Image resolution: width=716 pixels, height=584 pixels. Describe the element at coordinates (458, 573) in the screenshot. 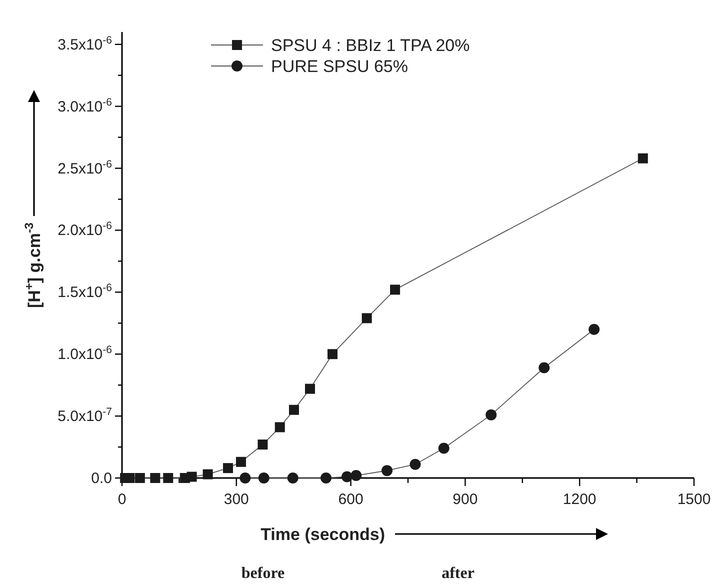

I see `text: after` at that location.